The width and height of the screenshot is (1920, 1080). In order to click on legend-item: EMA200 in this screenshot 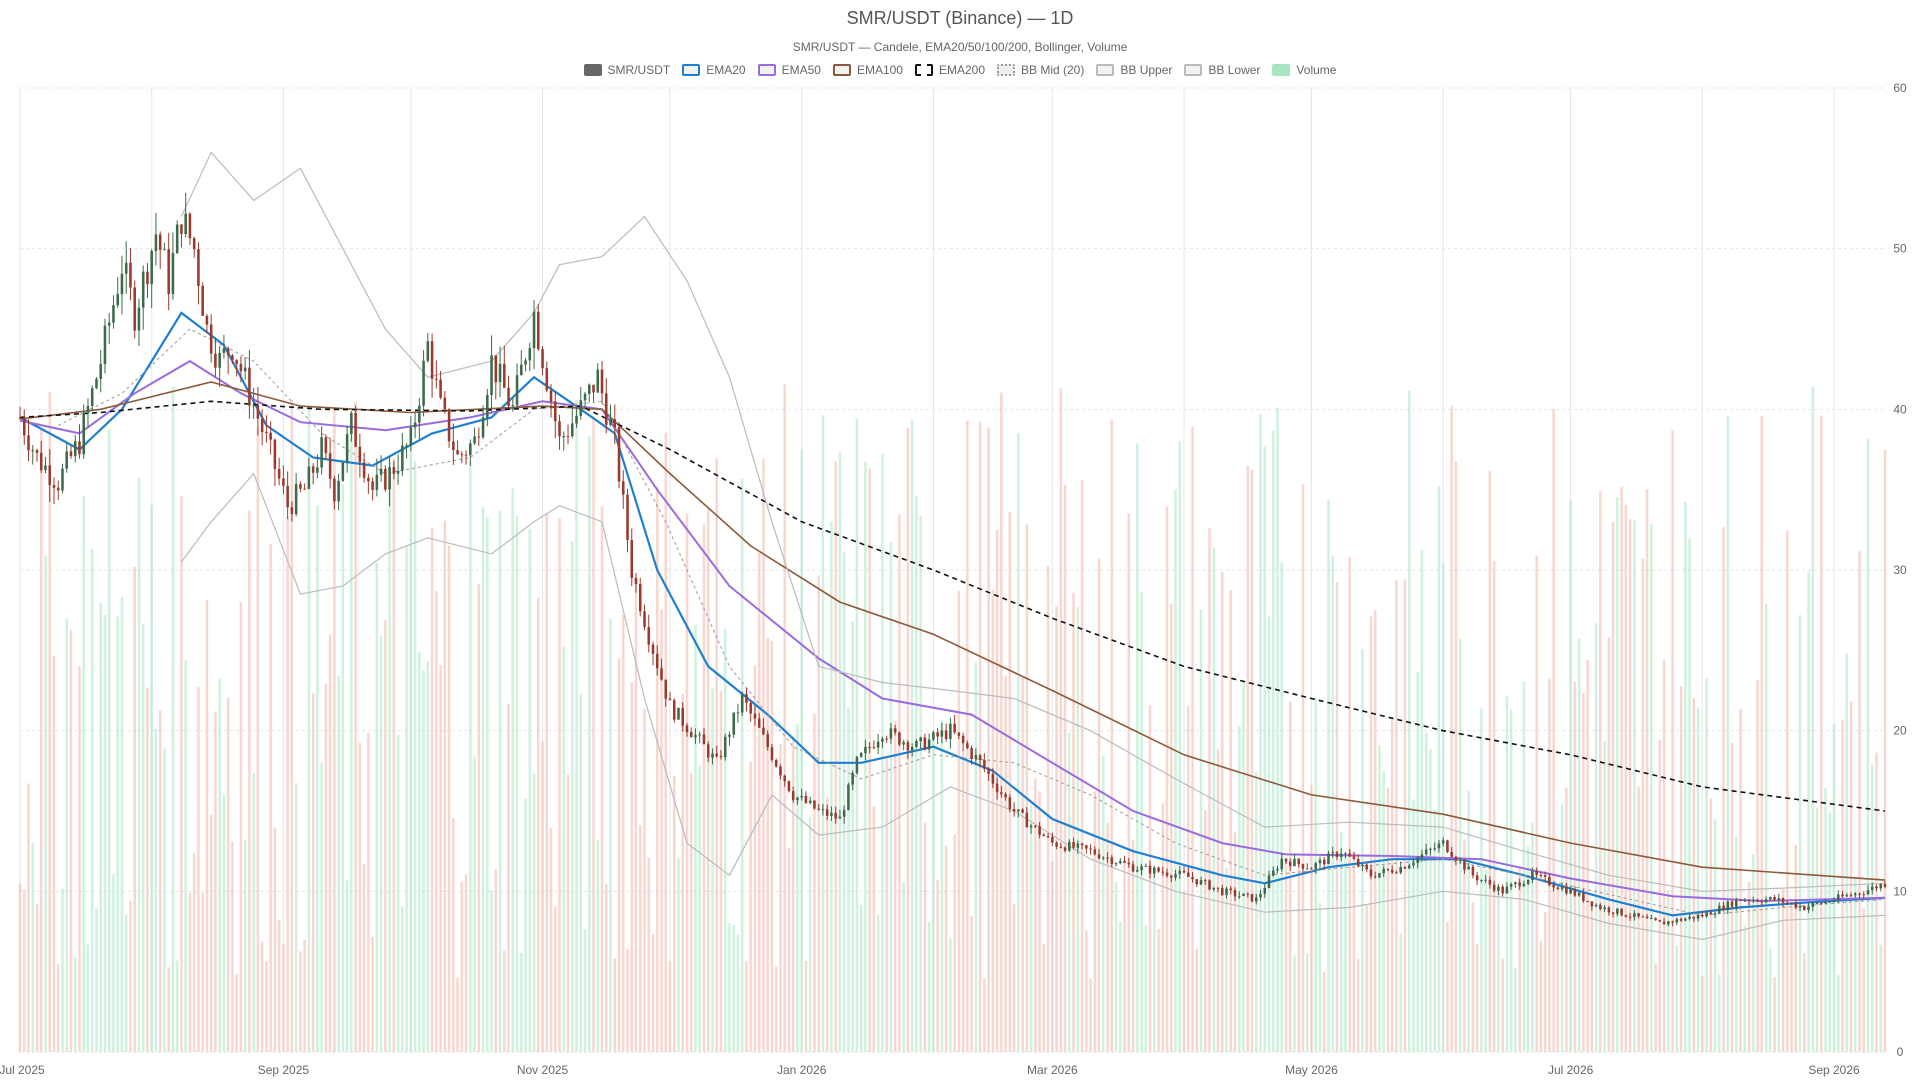, I will do `click(949, 70)`.